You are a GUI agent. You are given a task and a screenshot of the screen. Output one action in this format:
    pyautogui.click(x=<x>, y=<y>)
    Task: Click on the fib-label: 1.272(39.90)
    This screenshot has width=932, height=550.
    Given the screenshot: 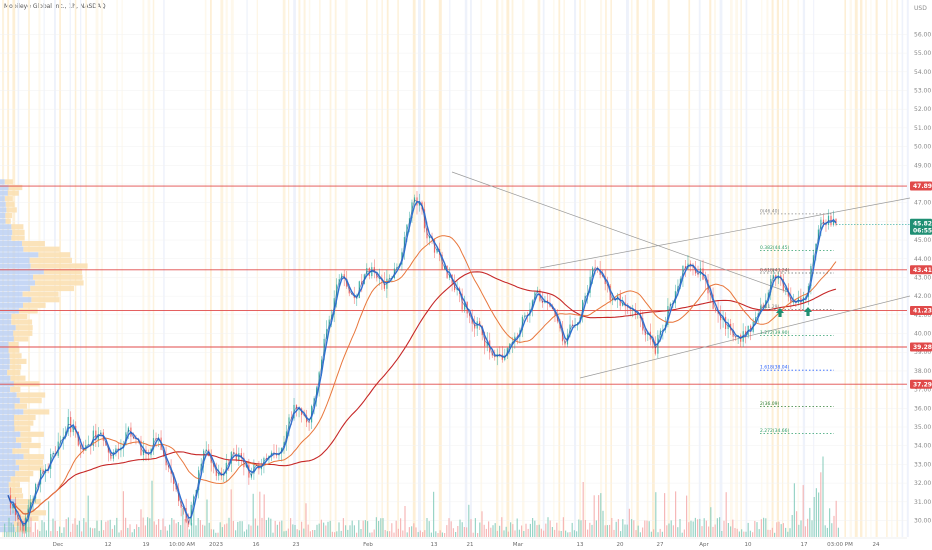 What is the action you would take?
    pyautogui.click(x=775, y=333)
    